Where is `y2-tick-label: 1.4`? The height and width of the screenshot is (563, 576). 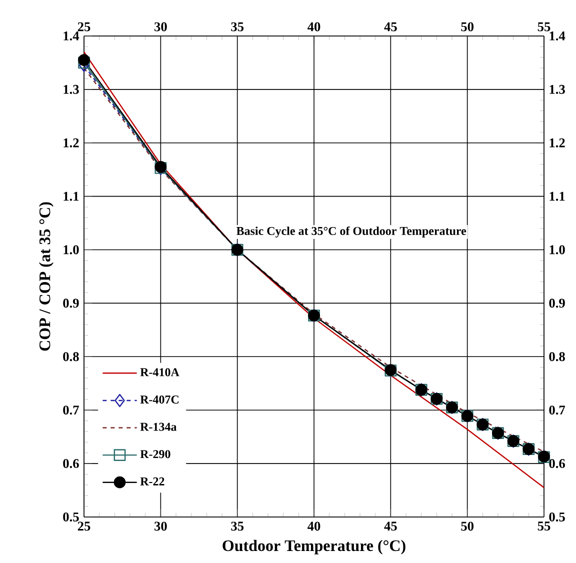 y2-tick-label: 1.4 is located at coordinates (558, 35).